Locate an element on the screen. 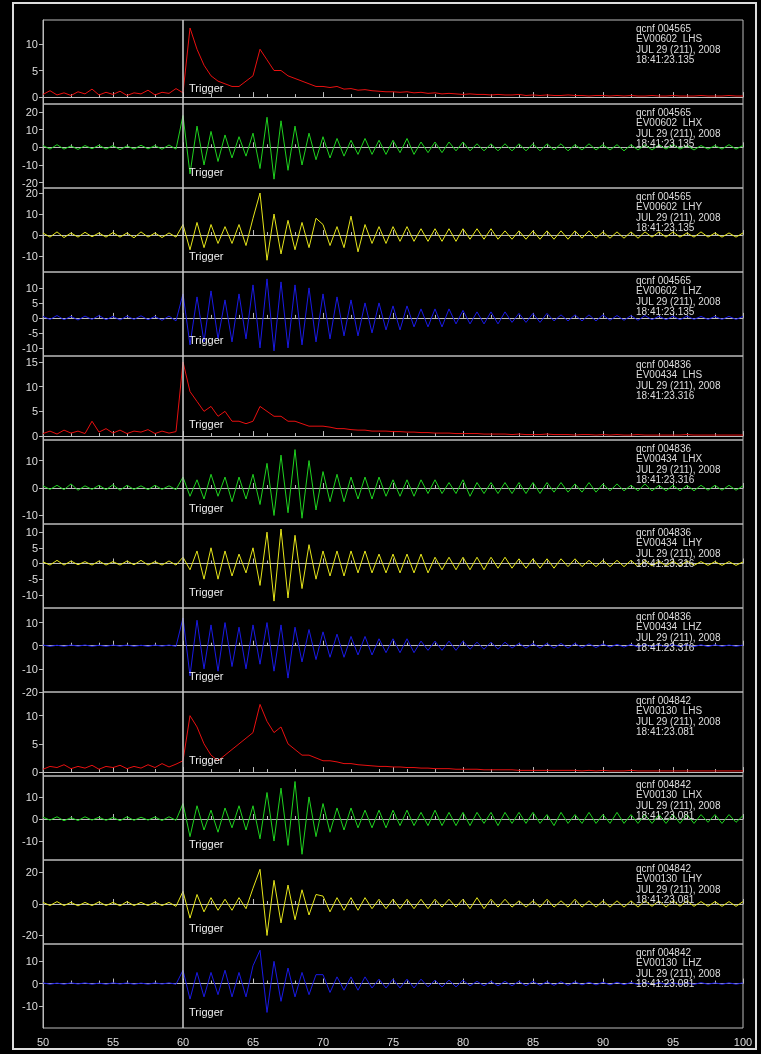 This screenshot has height=1054, width=761. annotation: EV00434 LHY is located at coordinates (669, 542).